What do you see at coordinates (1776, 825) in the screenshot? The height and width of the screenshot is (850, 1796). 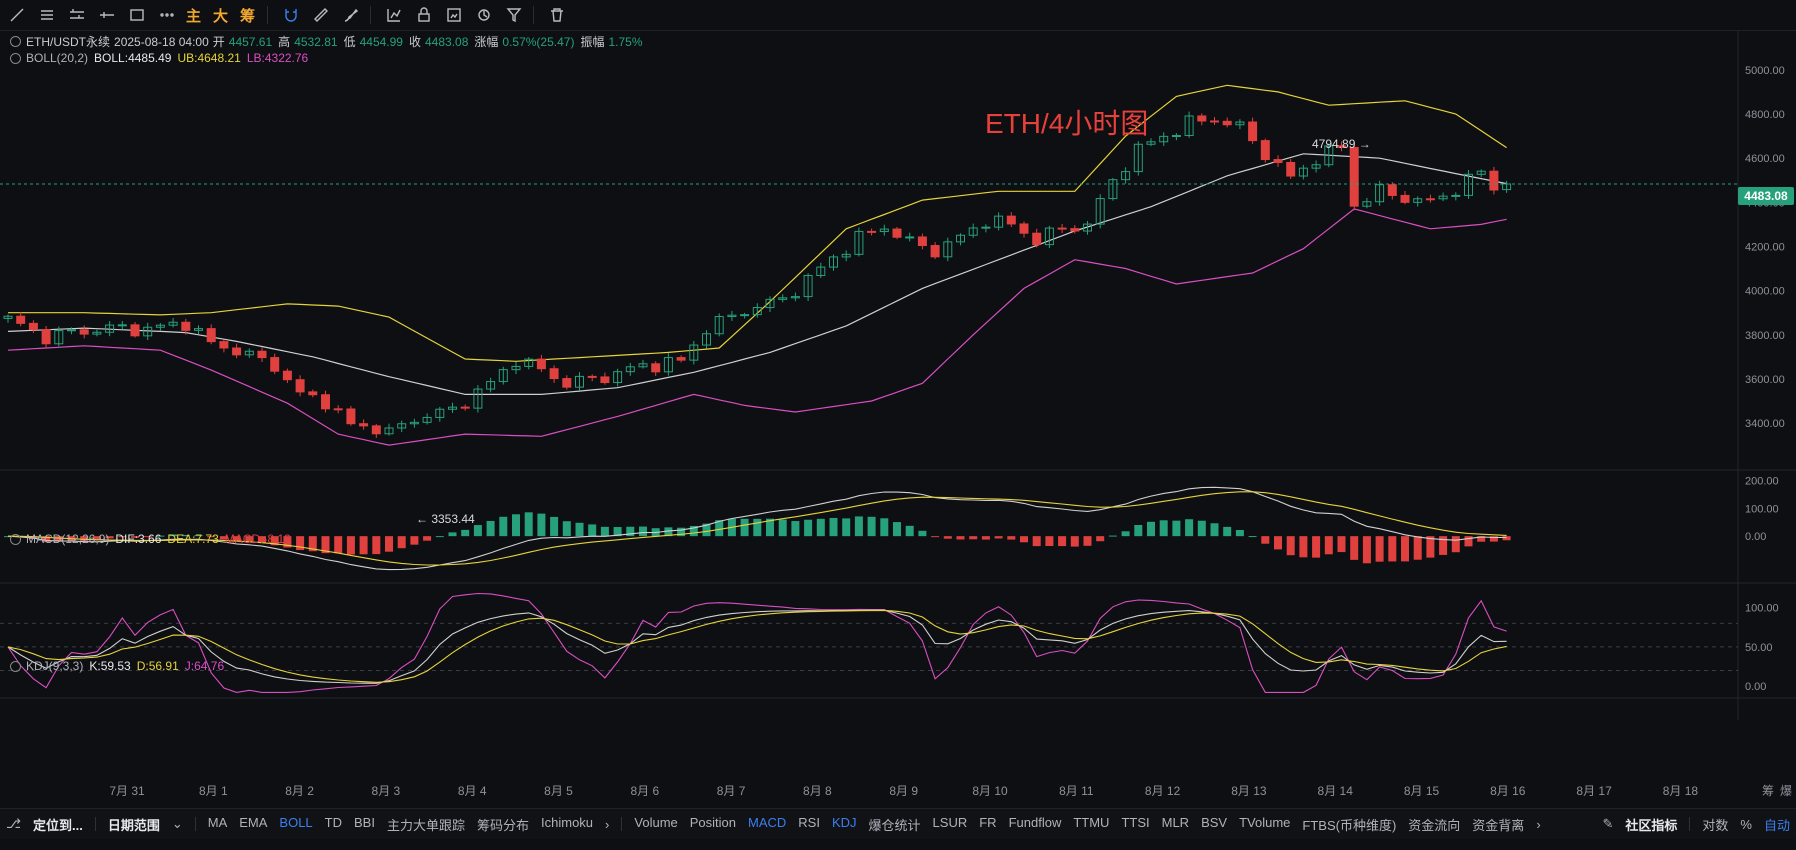 I see `auto-scale-toggle: 自动` at bounding box center [1776, 825].